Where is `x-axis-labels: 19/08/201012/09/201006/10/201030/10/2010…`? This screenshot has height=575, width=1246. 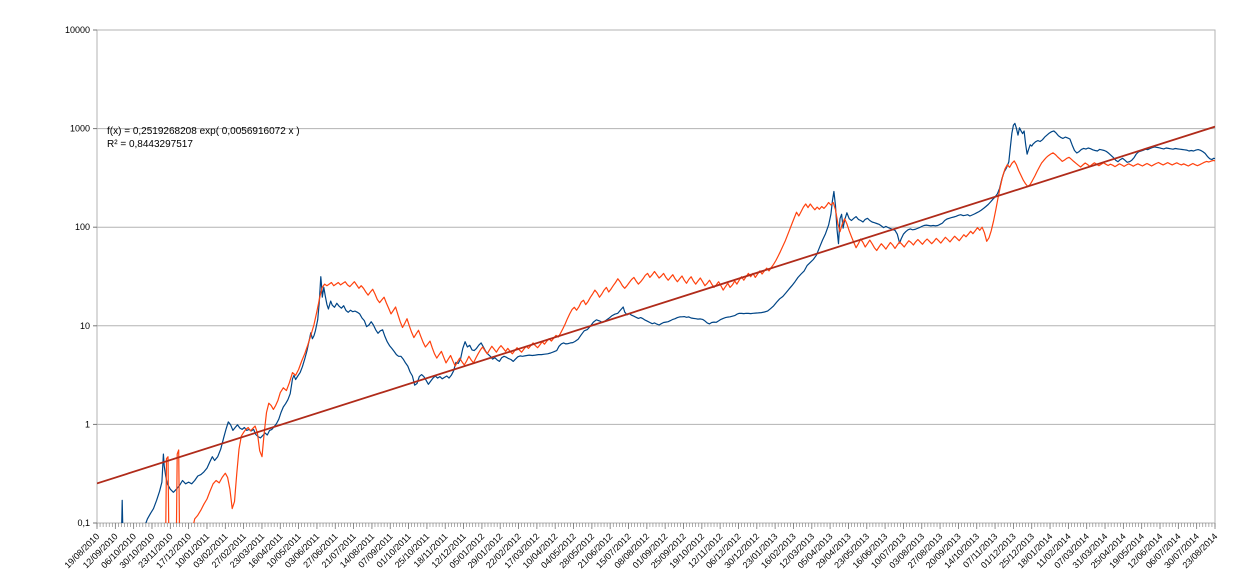
x-axis-labels: 19/08/201012/09/201006/10/201030/10/2010… is located at coordinates (640, 546).